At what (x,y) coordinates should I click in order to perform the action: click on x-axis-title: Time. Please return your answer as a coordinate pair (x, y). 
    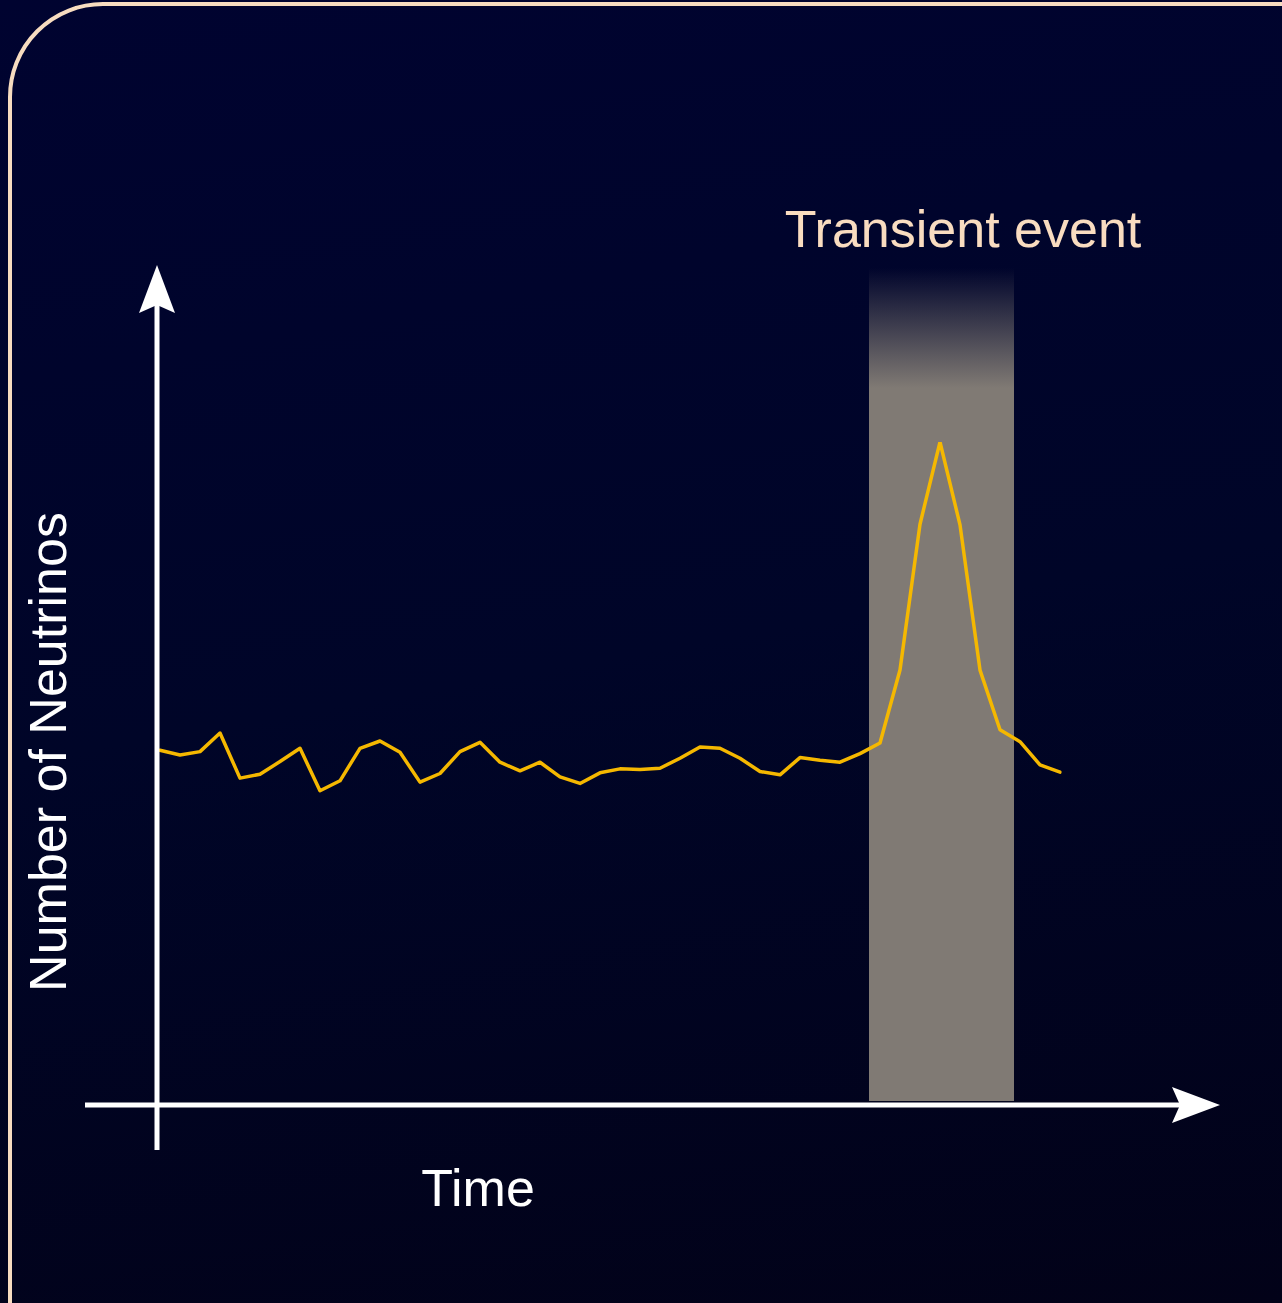
    Looking at the image, I should click on (478, 1188).